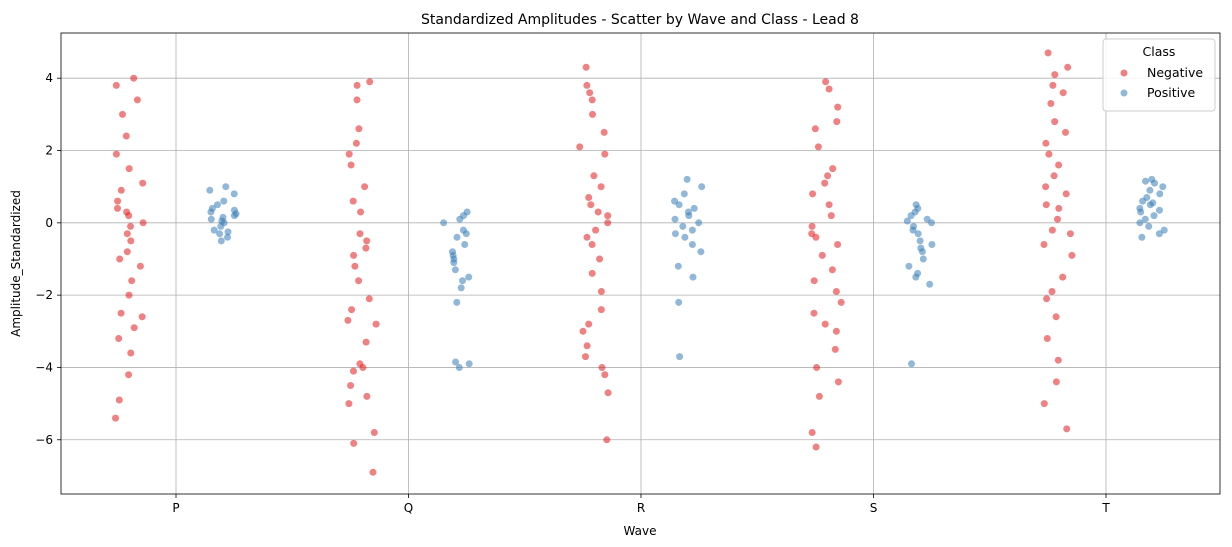 This screenshot has width=1232, height=547. What do you see at coordinates (1159, 51) in the screenshot?
I see `legend-title: Class` at bounding box center [1159, 51].